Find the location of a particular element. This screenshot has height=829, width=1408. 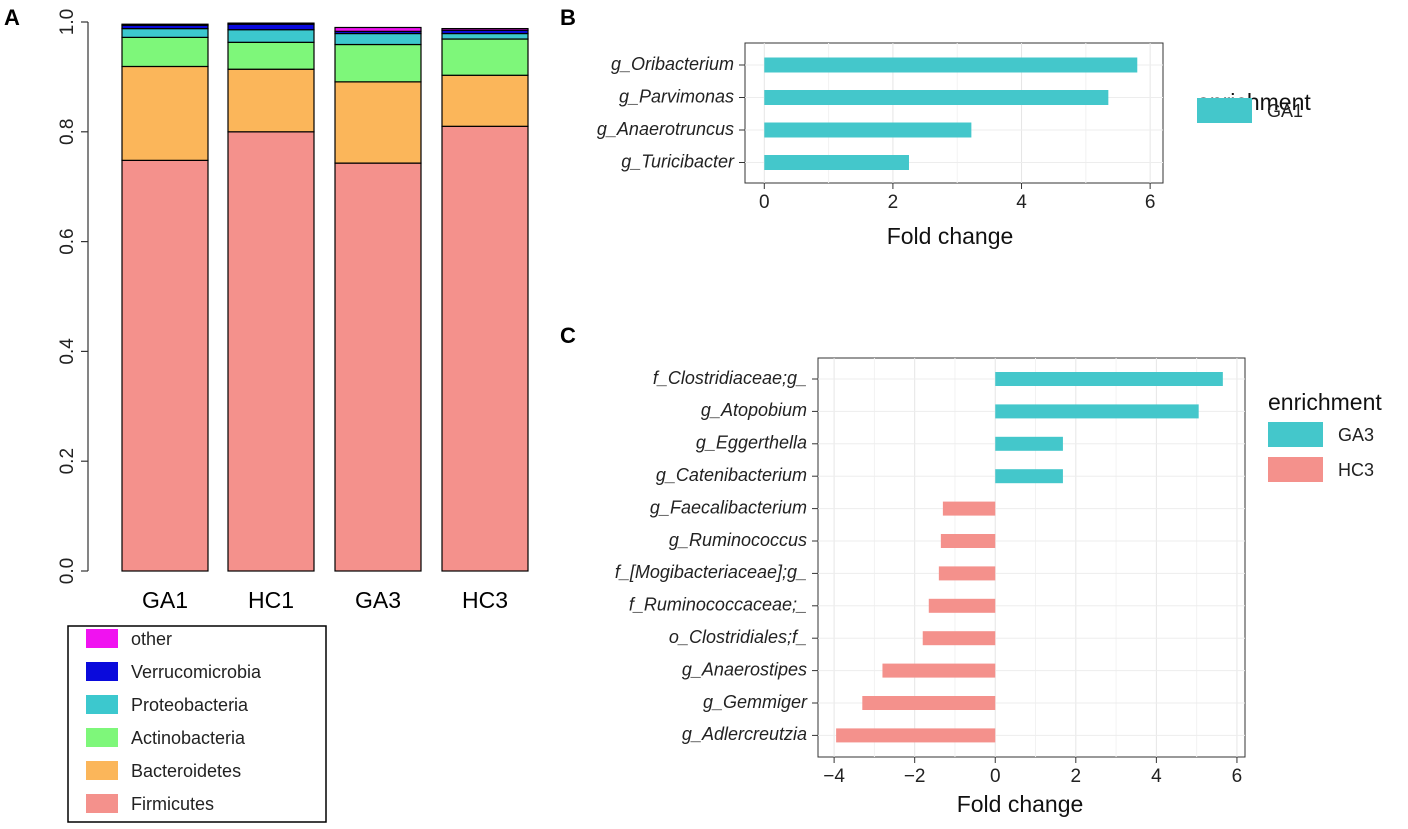

bar-g-gemmiger is located at coordinates (929, 703).